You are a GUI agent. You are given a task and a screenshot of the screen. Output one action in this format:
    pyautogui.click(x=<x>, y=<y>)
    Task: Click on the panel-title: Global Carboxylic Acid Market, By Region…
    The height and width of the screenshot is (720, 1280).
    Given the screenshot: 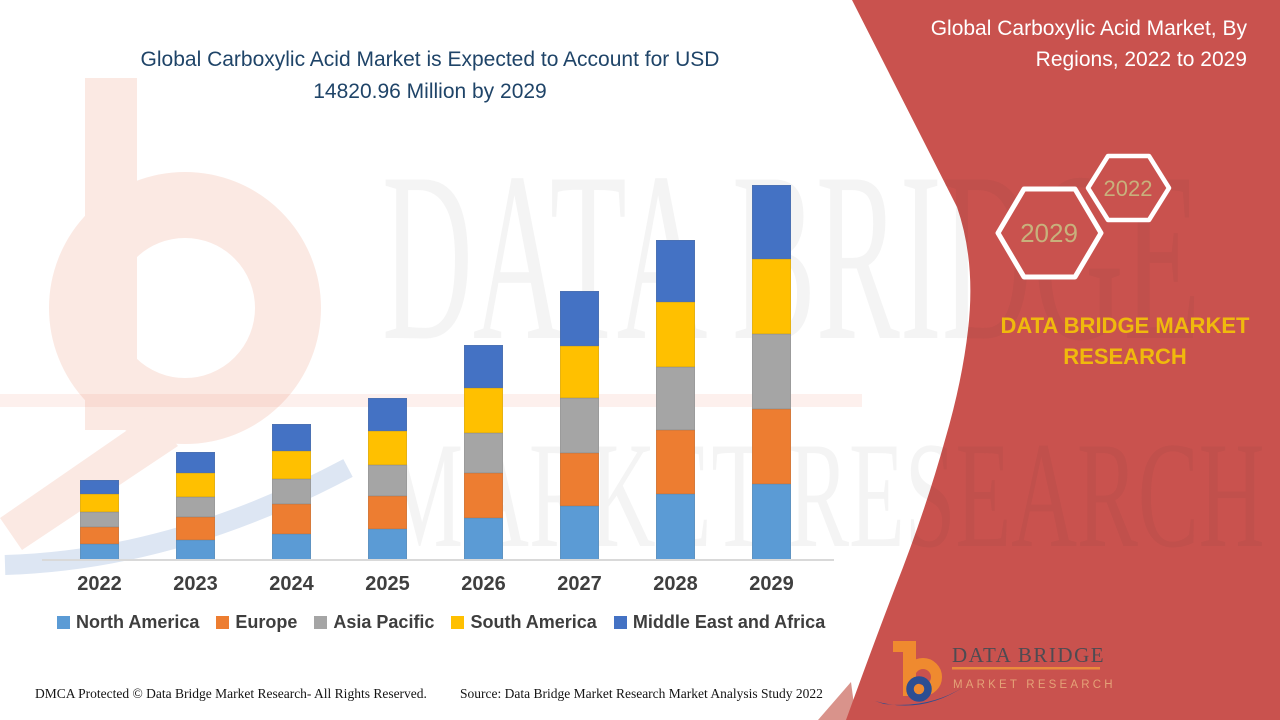 What is the action you would take?
    pyautogui.click(x=1089, y=44)
    